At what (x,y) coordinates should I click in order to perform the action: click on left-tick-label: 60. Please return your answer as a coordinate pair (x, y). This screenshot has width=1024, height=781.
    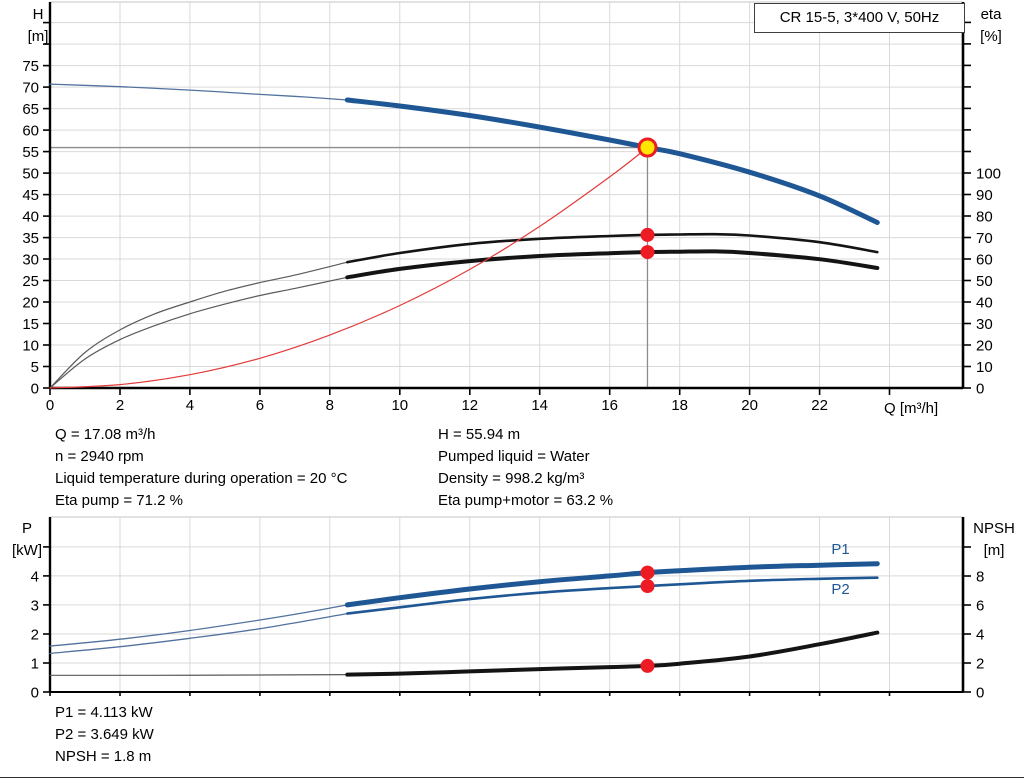
    Looking at the image, I should click on (30, 131).